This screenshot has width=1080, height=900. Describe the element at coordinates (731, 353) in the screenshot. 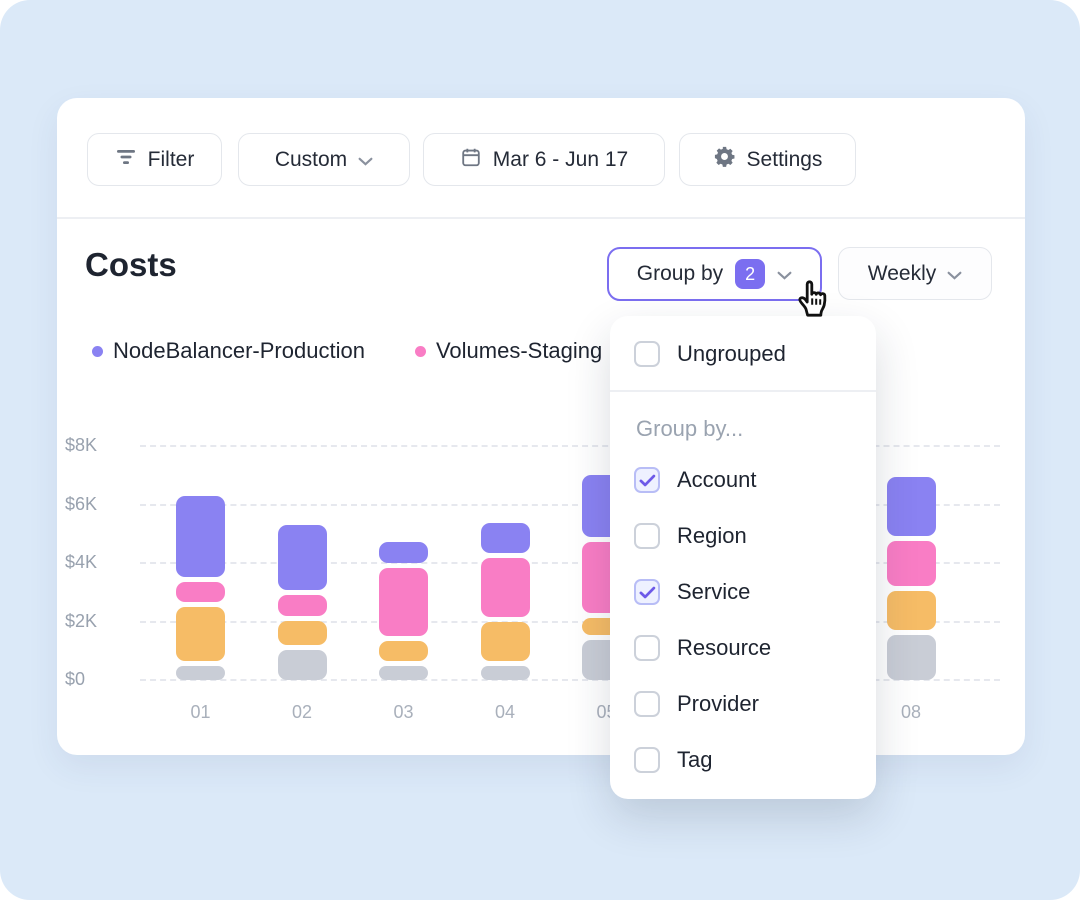

I see `ungrouped-label: Ungrouped` at that location.